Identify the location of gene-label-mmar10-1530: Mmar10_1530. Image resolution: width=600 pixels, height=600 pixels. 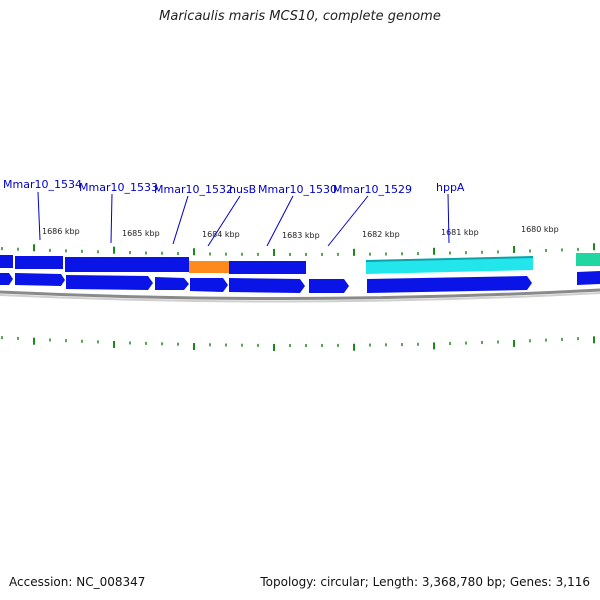
(297, 189).